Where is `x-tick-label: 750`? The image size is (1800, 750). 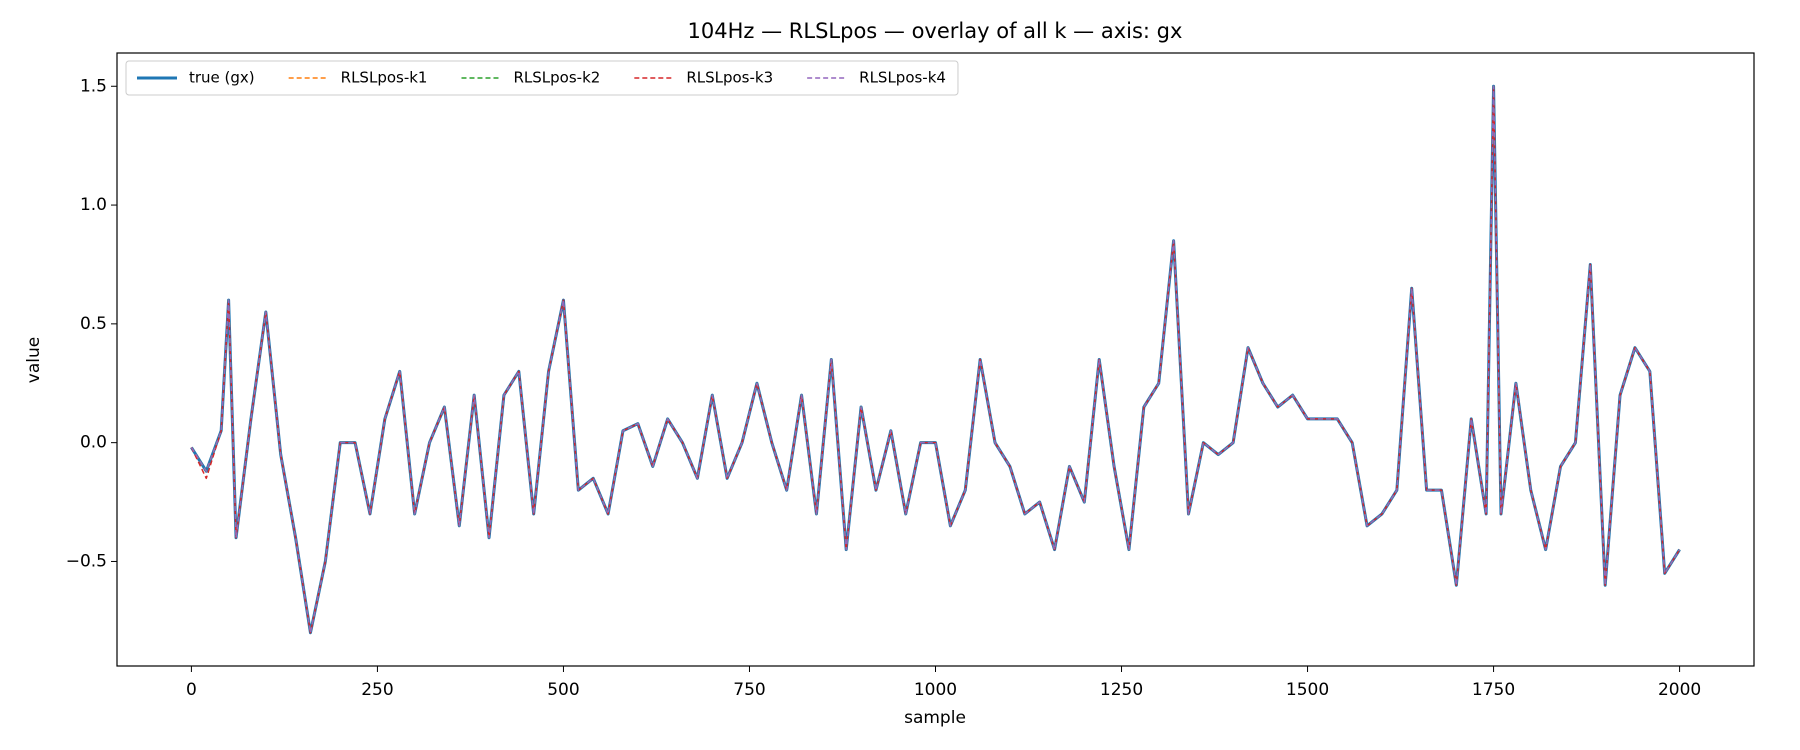 x-tick-label: 750 is located at coordinates (749, 690).